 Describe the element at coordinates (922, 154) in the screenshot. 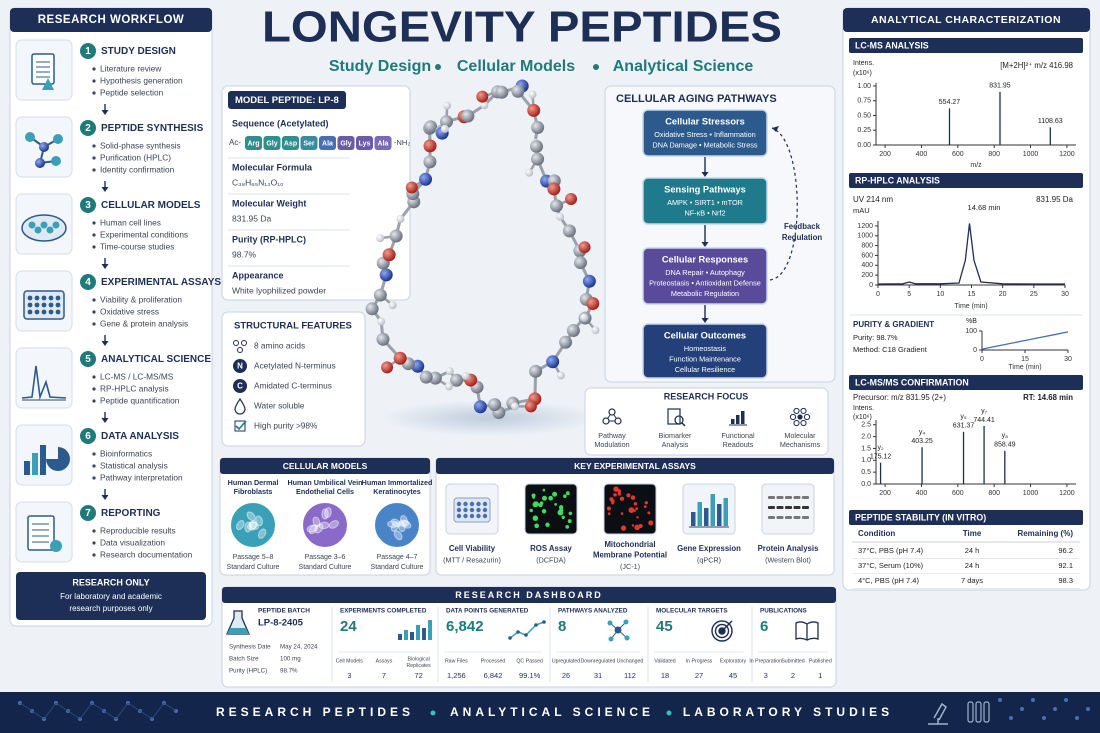

I see `x-tick-label: 400` at that location.